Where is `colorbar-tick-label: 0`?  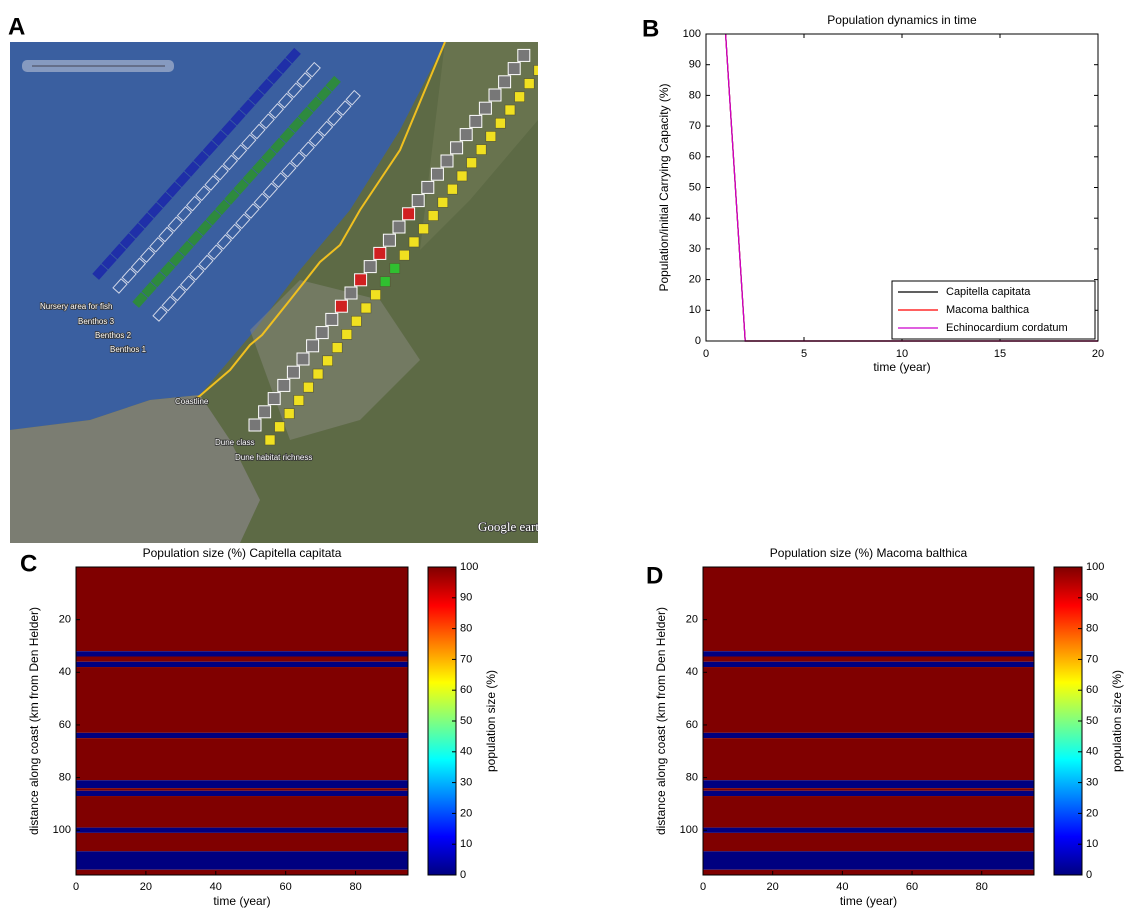
colorbar-tick-label: 0 is located at coordinates (463, 875).